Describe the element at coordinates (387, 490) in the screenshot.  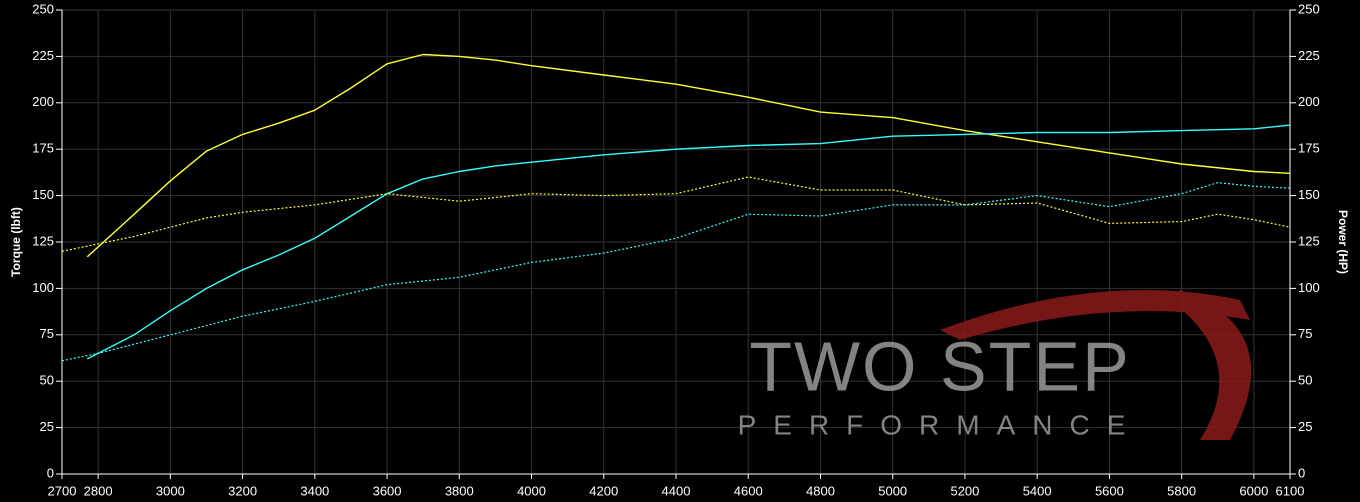
I see `x-tick-label: 3600` at that location.